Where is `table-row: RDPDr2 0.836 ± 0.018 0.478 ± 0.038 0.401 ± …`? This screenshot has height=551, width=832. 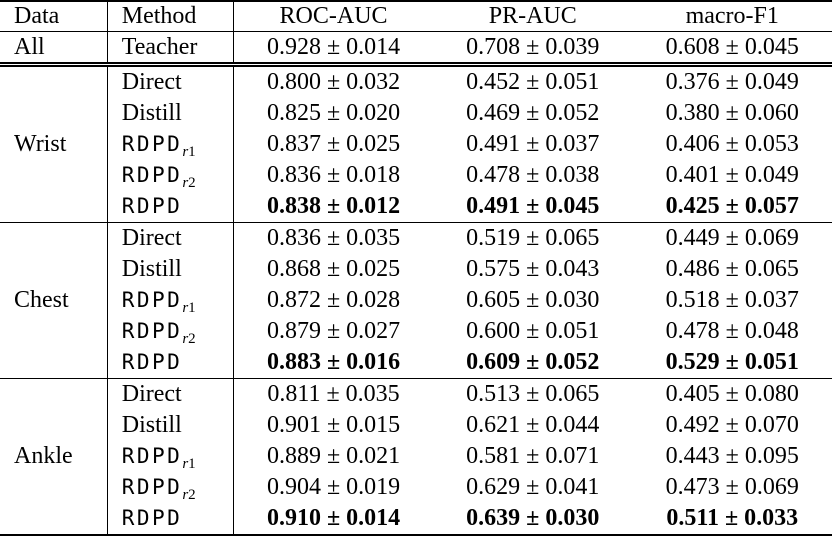 table-row: RDPDr2 0.836 ± 0.018 0.478 ± 0.038 0.401 ± … is located at coordinates (416, 175).